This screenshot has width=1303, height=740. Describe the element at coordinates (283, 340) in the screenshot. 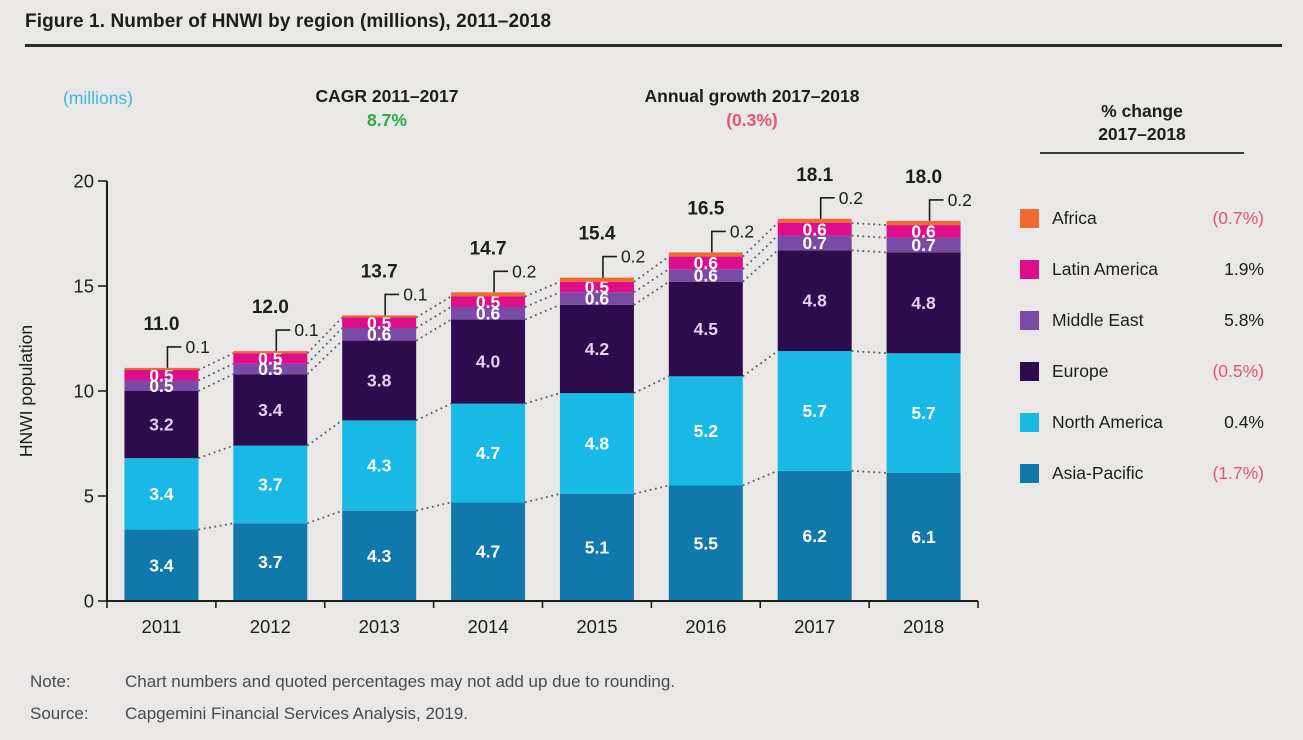

I see `callout-line-2012` at that location.